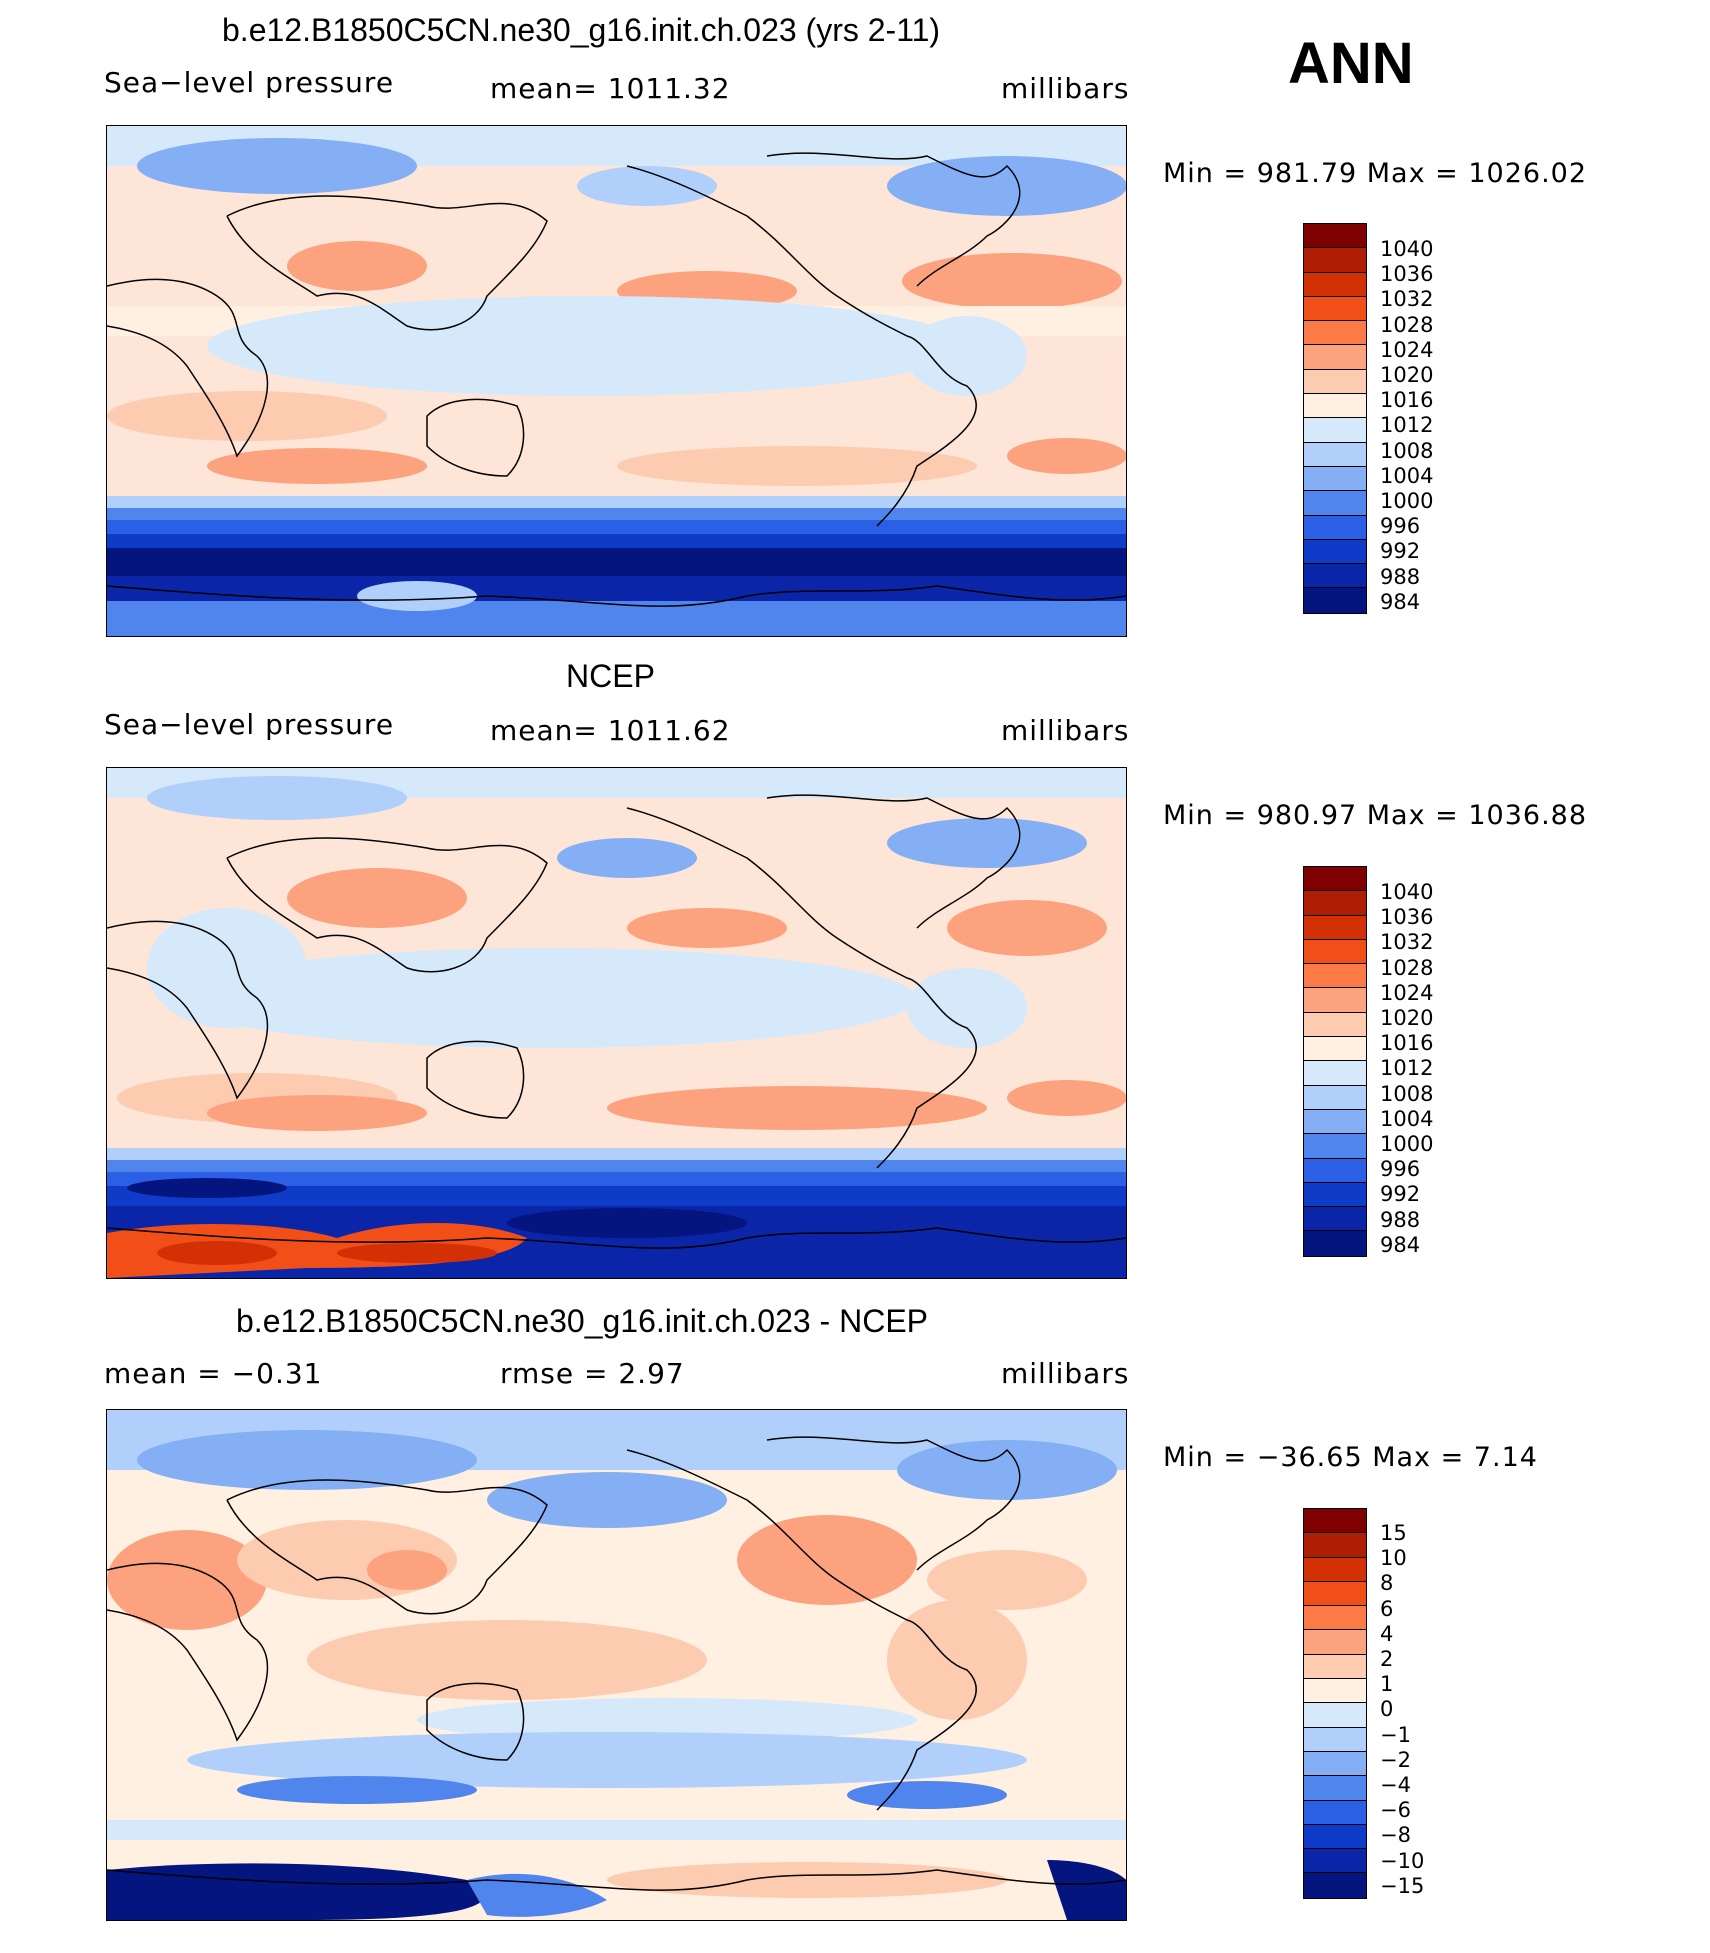 The width and height of the screenshot is (1710, 1953). I want to click on panel1-variable-label: Sea−level pressure, so click(249, 82).